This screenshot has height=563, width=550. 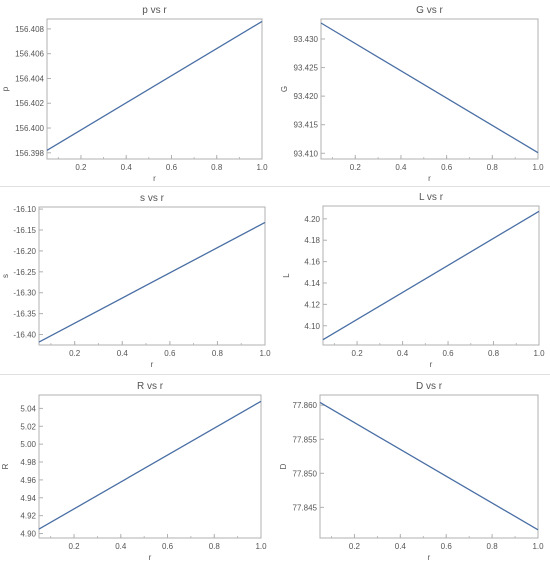 What do you see at coordinates (429, 386) in the screenshot?
I see `chart-title: D vs r` at bounding box center [429, 386].